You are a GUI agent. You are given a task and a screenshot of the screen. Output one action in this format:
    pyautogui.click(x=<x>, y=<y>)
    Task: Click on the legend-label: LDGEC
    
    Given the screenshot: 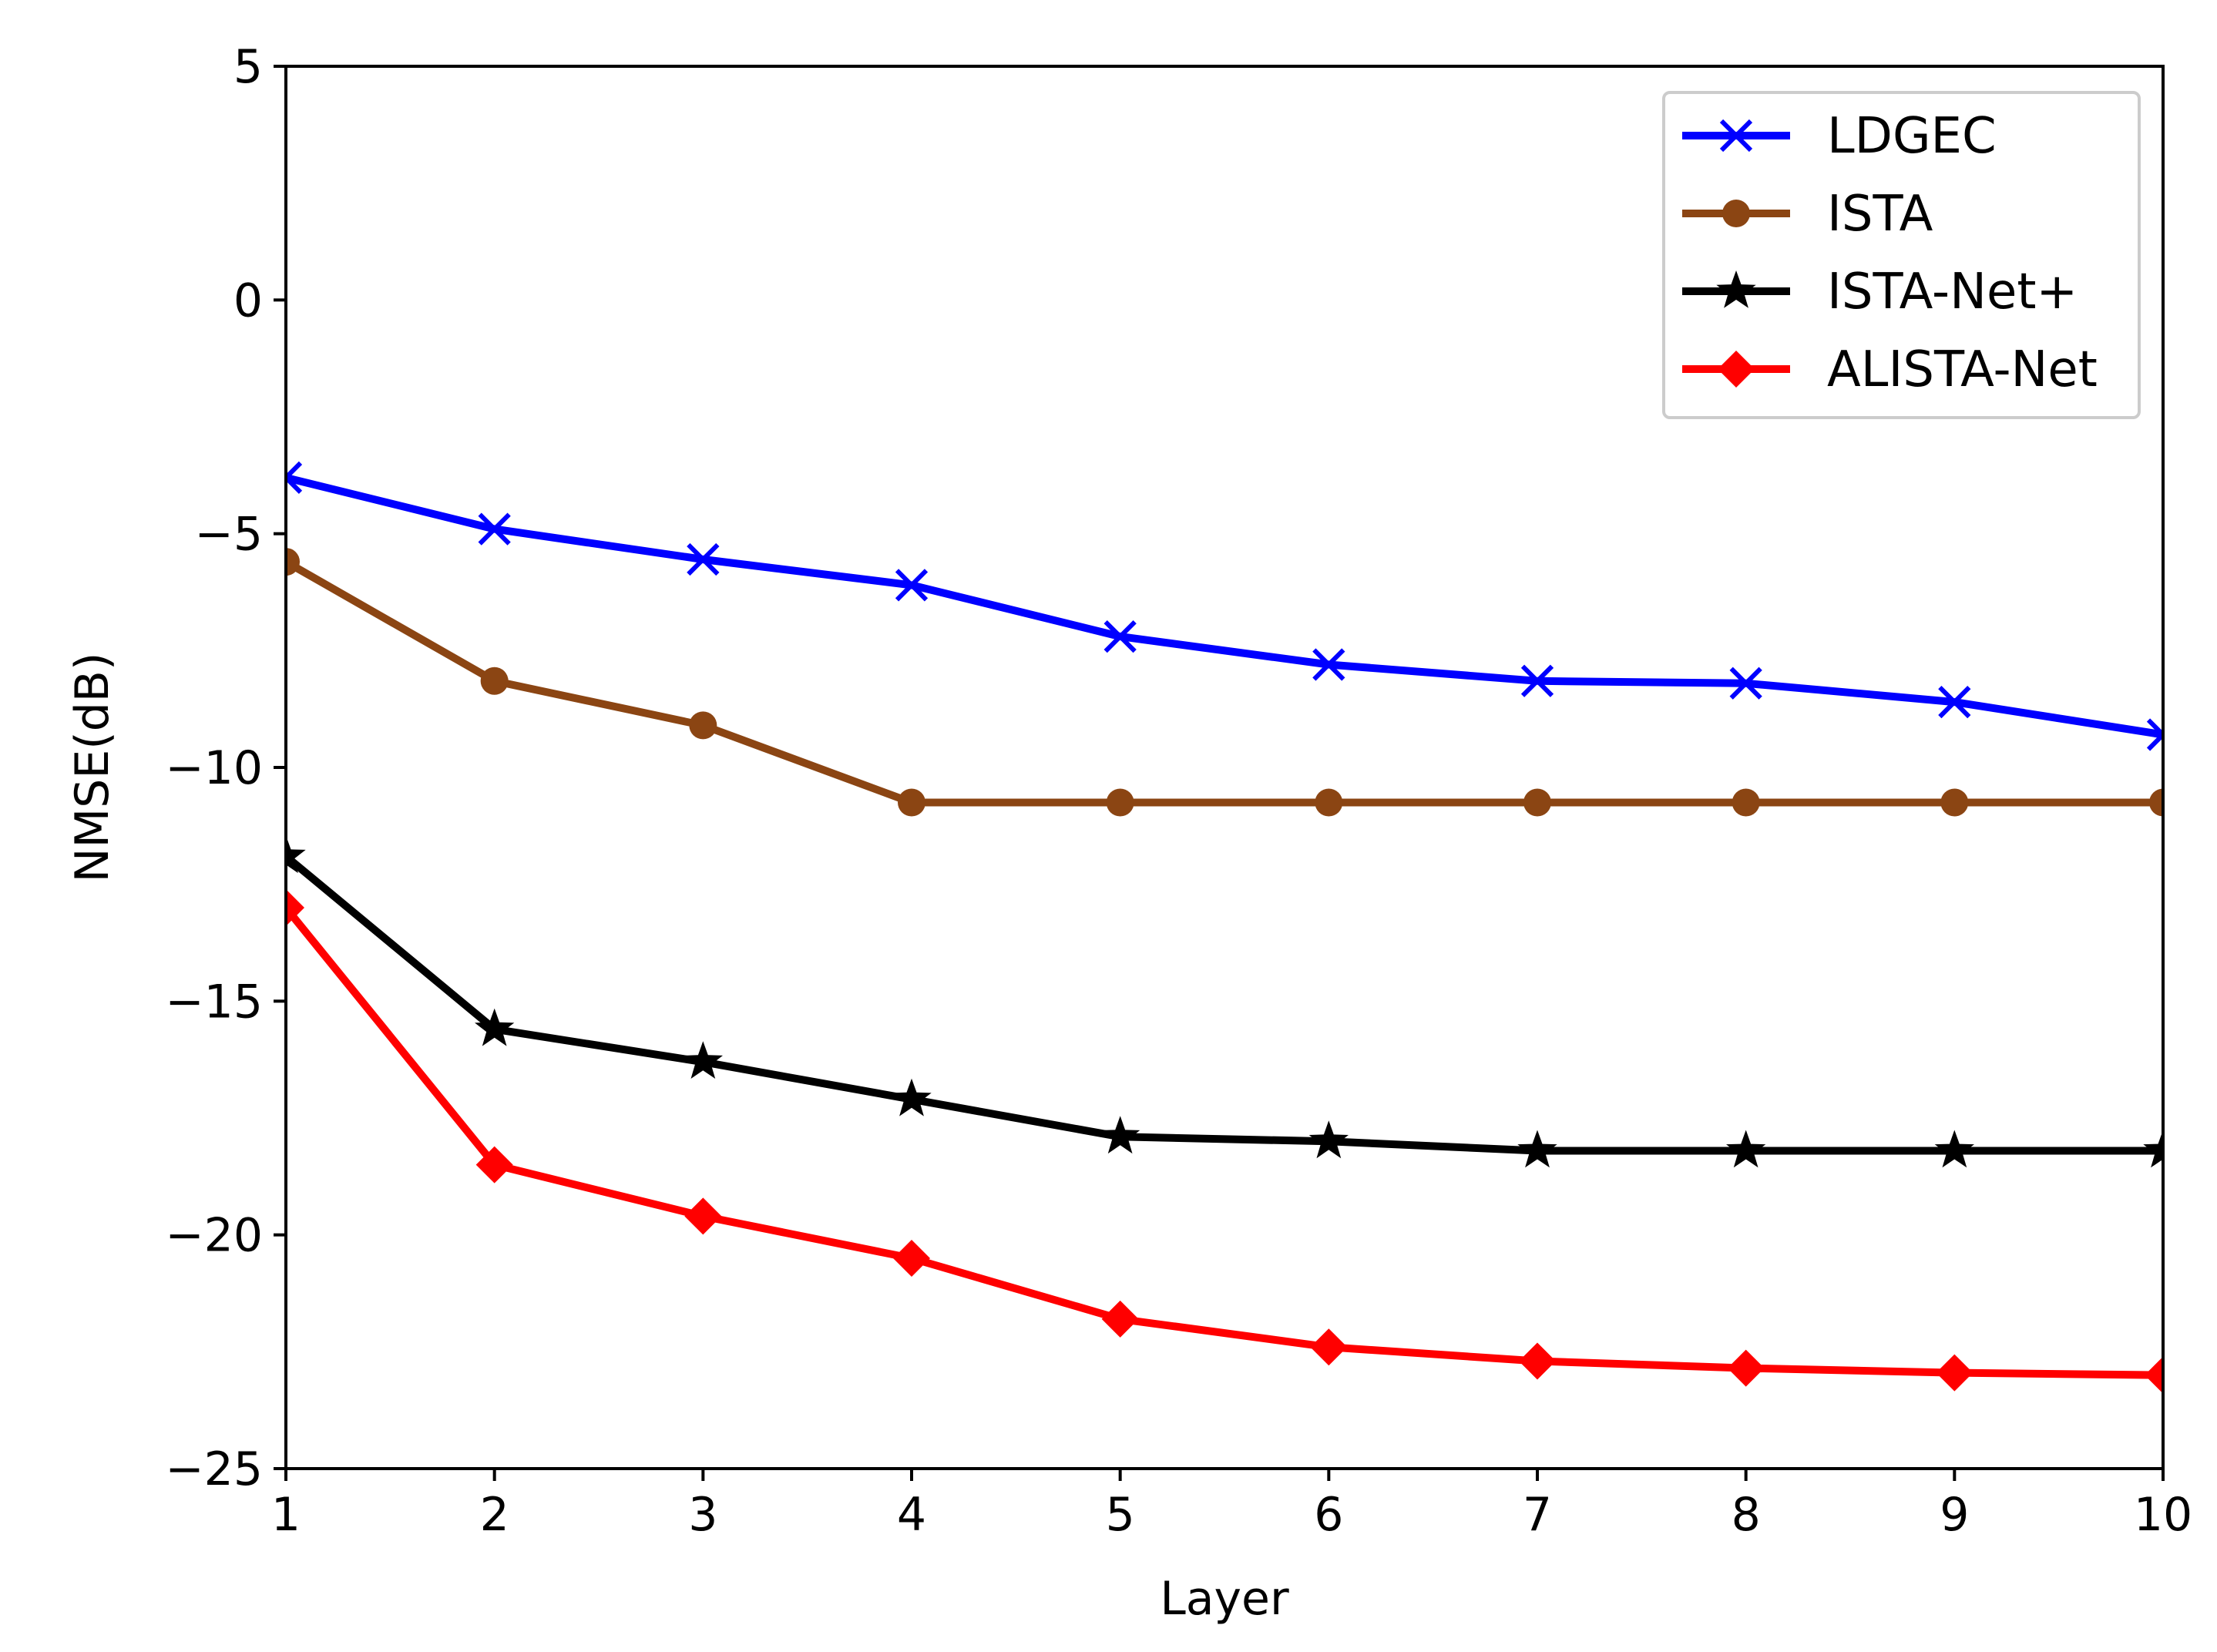 What is the action you would take?
    pyautogui.click(x=1912, y=136)
    